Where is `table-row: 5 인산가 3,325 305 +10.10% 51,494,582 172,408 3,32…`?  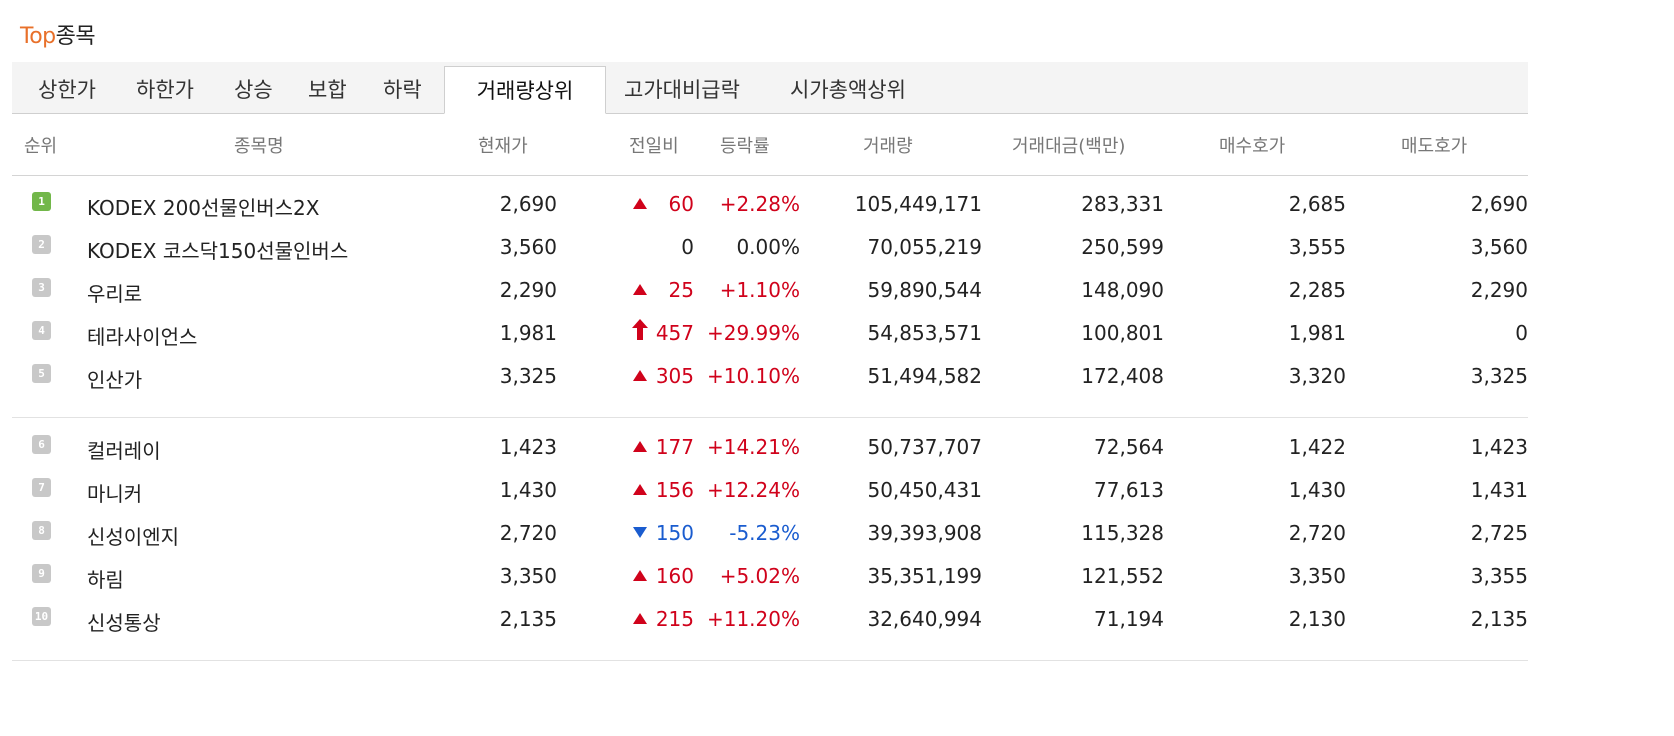
table-row: 5 인산가 3,325 305 +10.10% 51,494,582 172,408 3,32… is located at coordinates (770, 377).